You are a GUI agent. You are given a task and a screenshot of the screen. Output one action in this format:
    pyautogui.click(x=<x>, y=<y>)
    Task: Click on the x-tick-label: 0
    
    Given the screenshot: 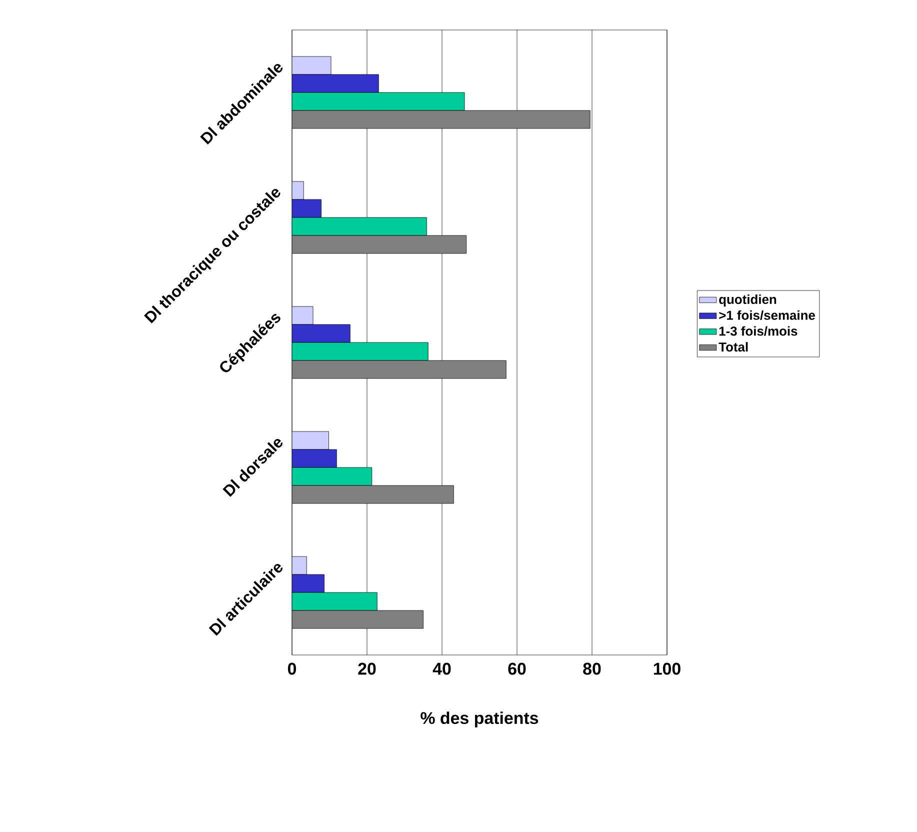 What is the action you would take?
    pyautogui.click(x=292, y=668)
    